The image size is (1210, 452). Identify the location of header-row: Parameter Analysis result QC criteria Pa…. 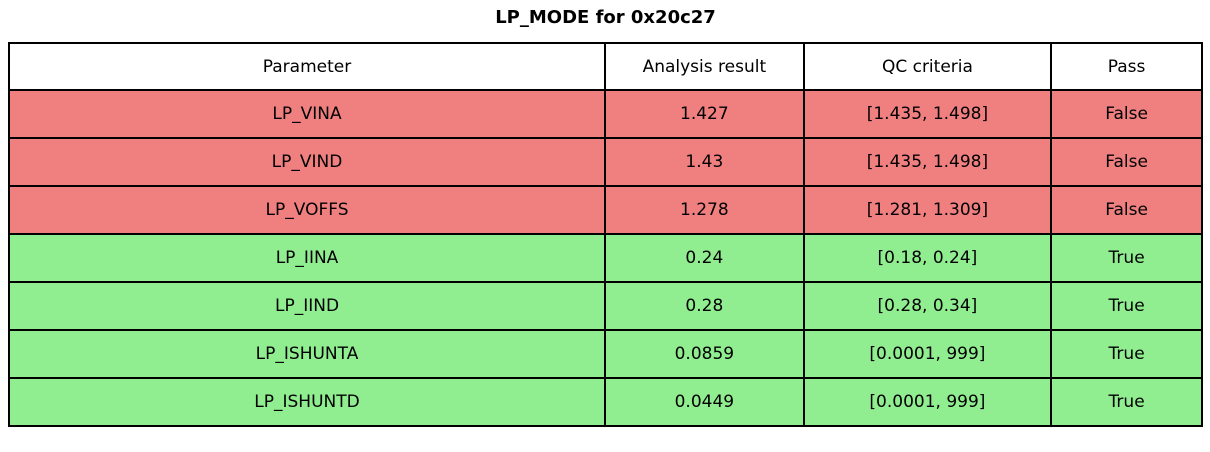
(605, 66).